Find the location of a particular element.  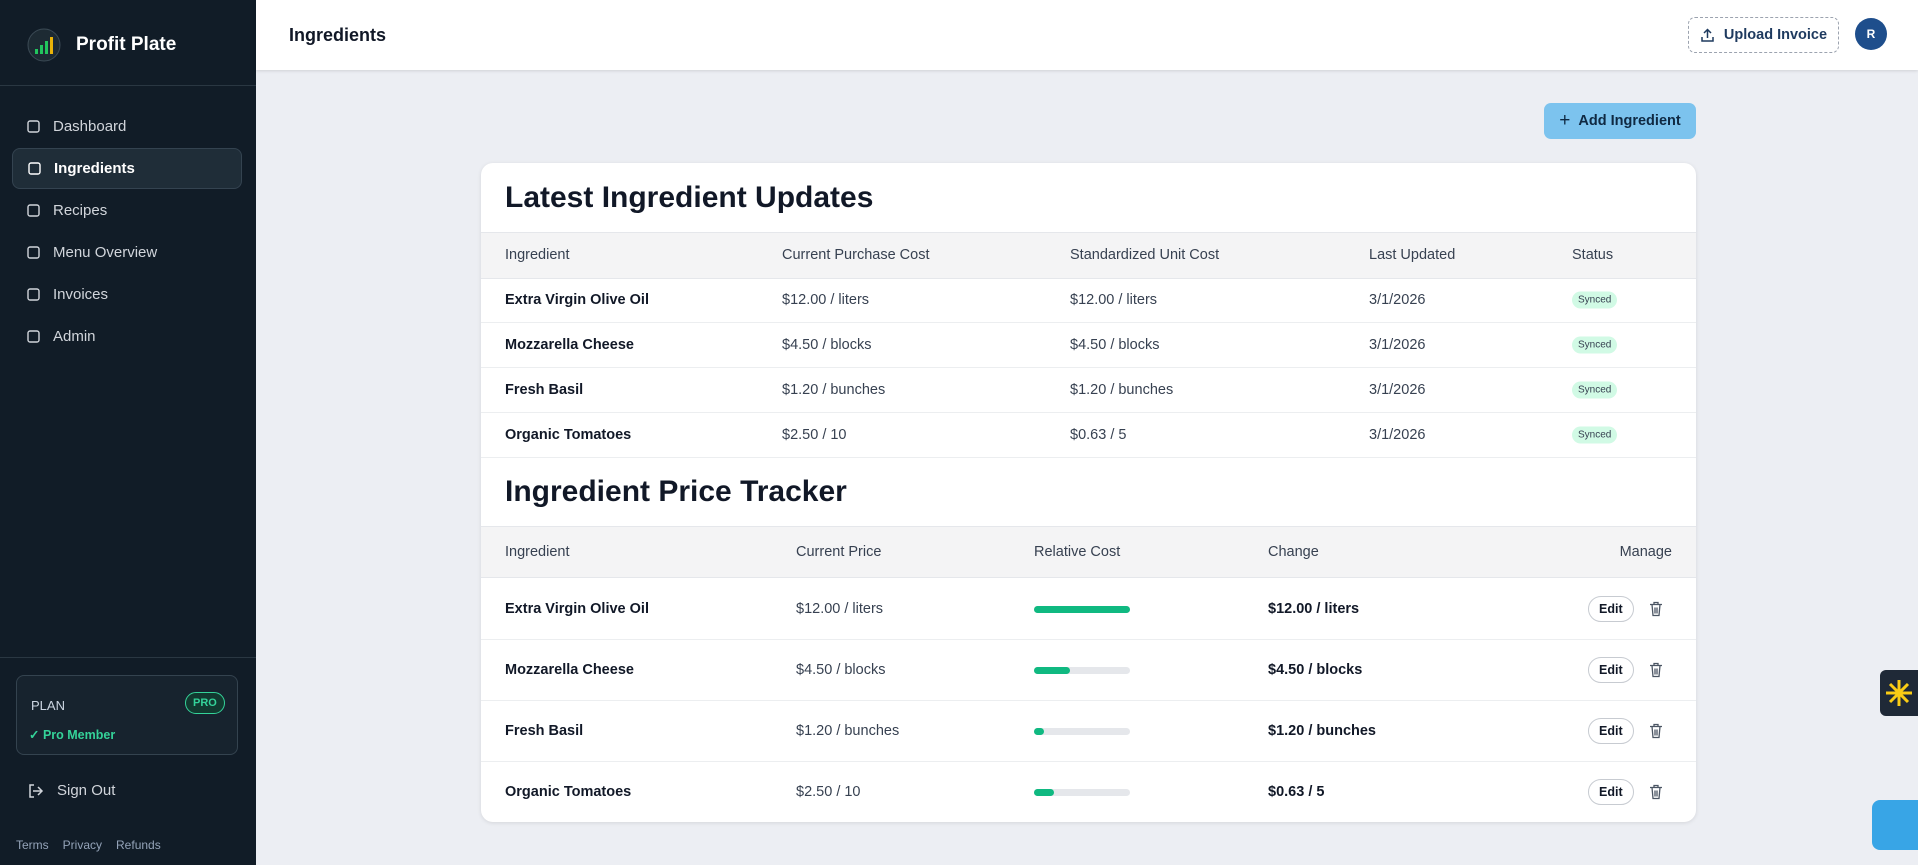

header: Ingredients Upload Invoice R is located at coordinates (1087, 35).